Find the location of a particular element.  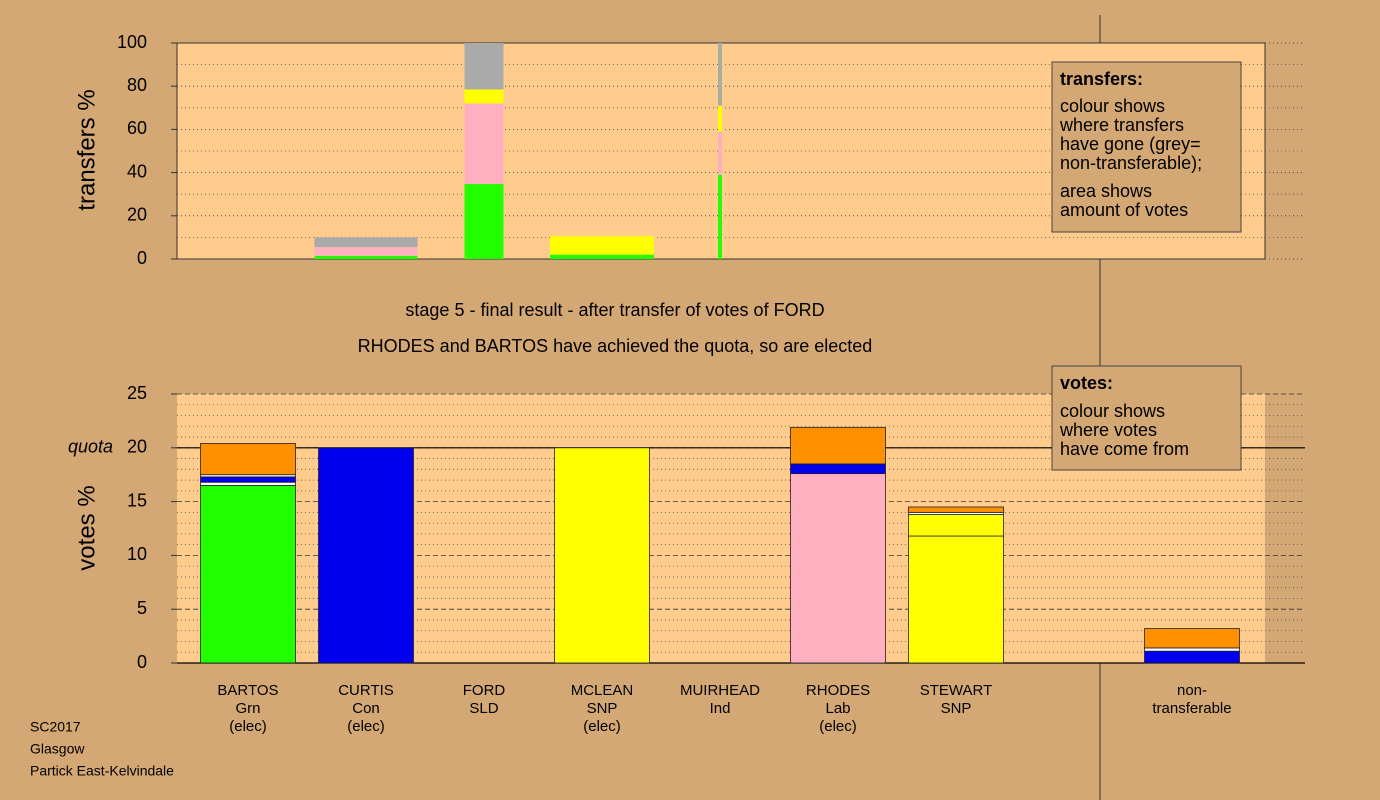

x-tick-label: SLD is located at coordinates (483, 708).